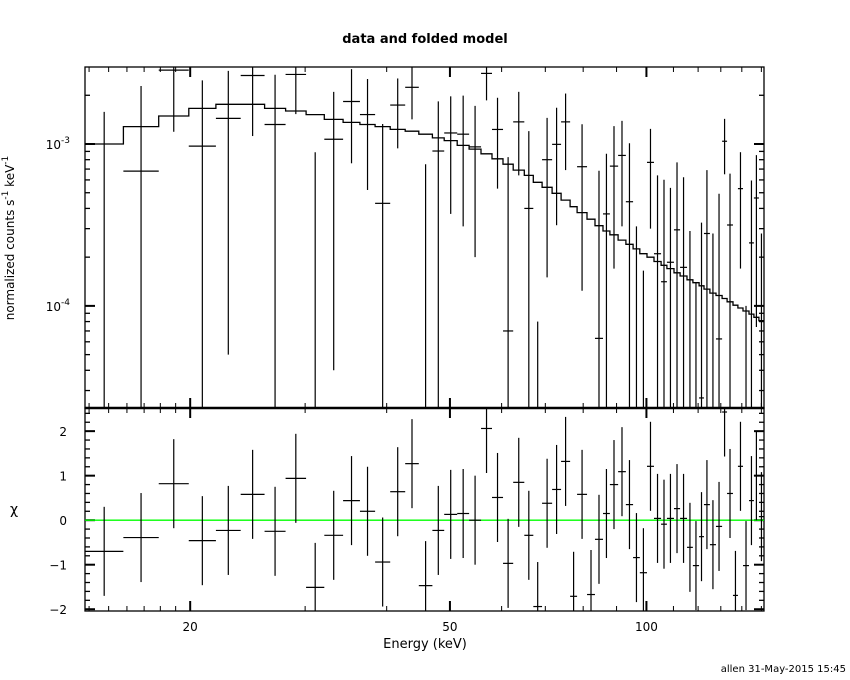 This screenshot has width=850, height=680. What do you see at coordinates (58, 610) in the screenshot?
I see `chi-tick-label: −2` at bounding box center [58, 610].